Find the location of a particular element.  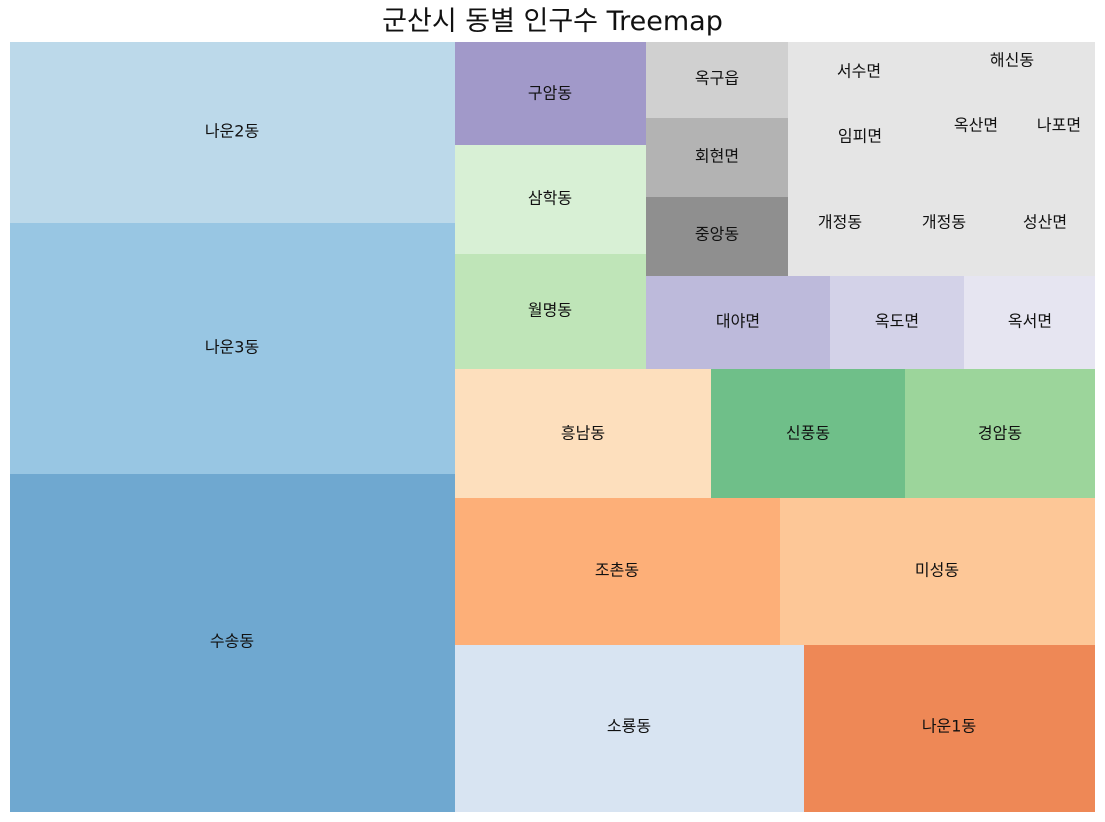

treemap-cell-label: 나운1동 is located at coordinates (949, 726).